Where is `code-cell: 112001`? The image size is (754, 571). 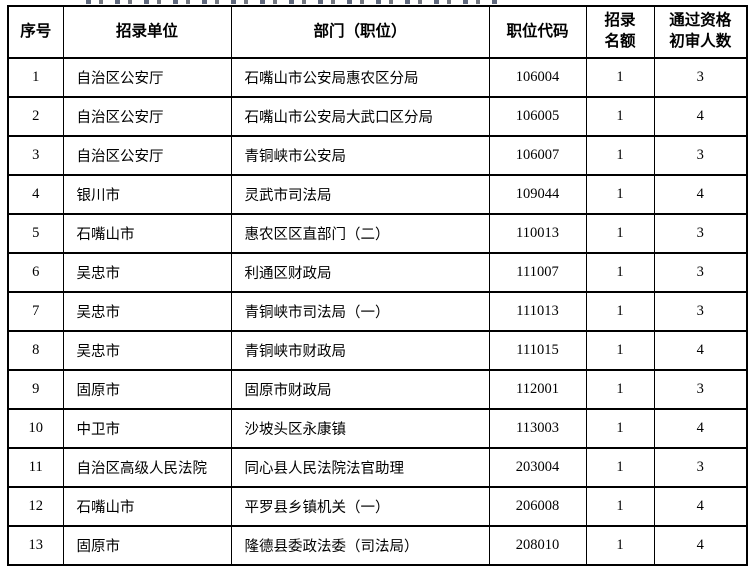
code-cell: 112001 is located at coordinates (537, 389).